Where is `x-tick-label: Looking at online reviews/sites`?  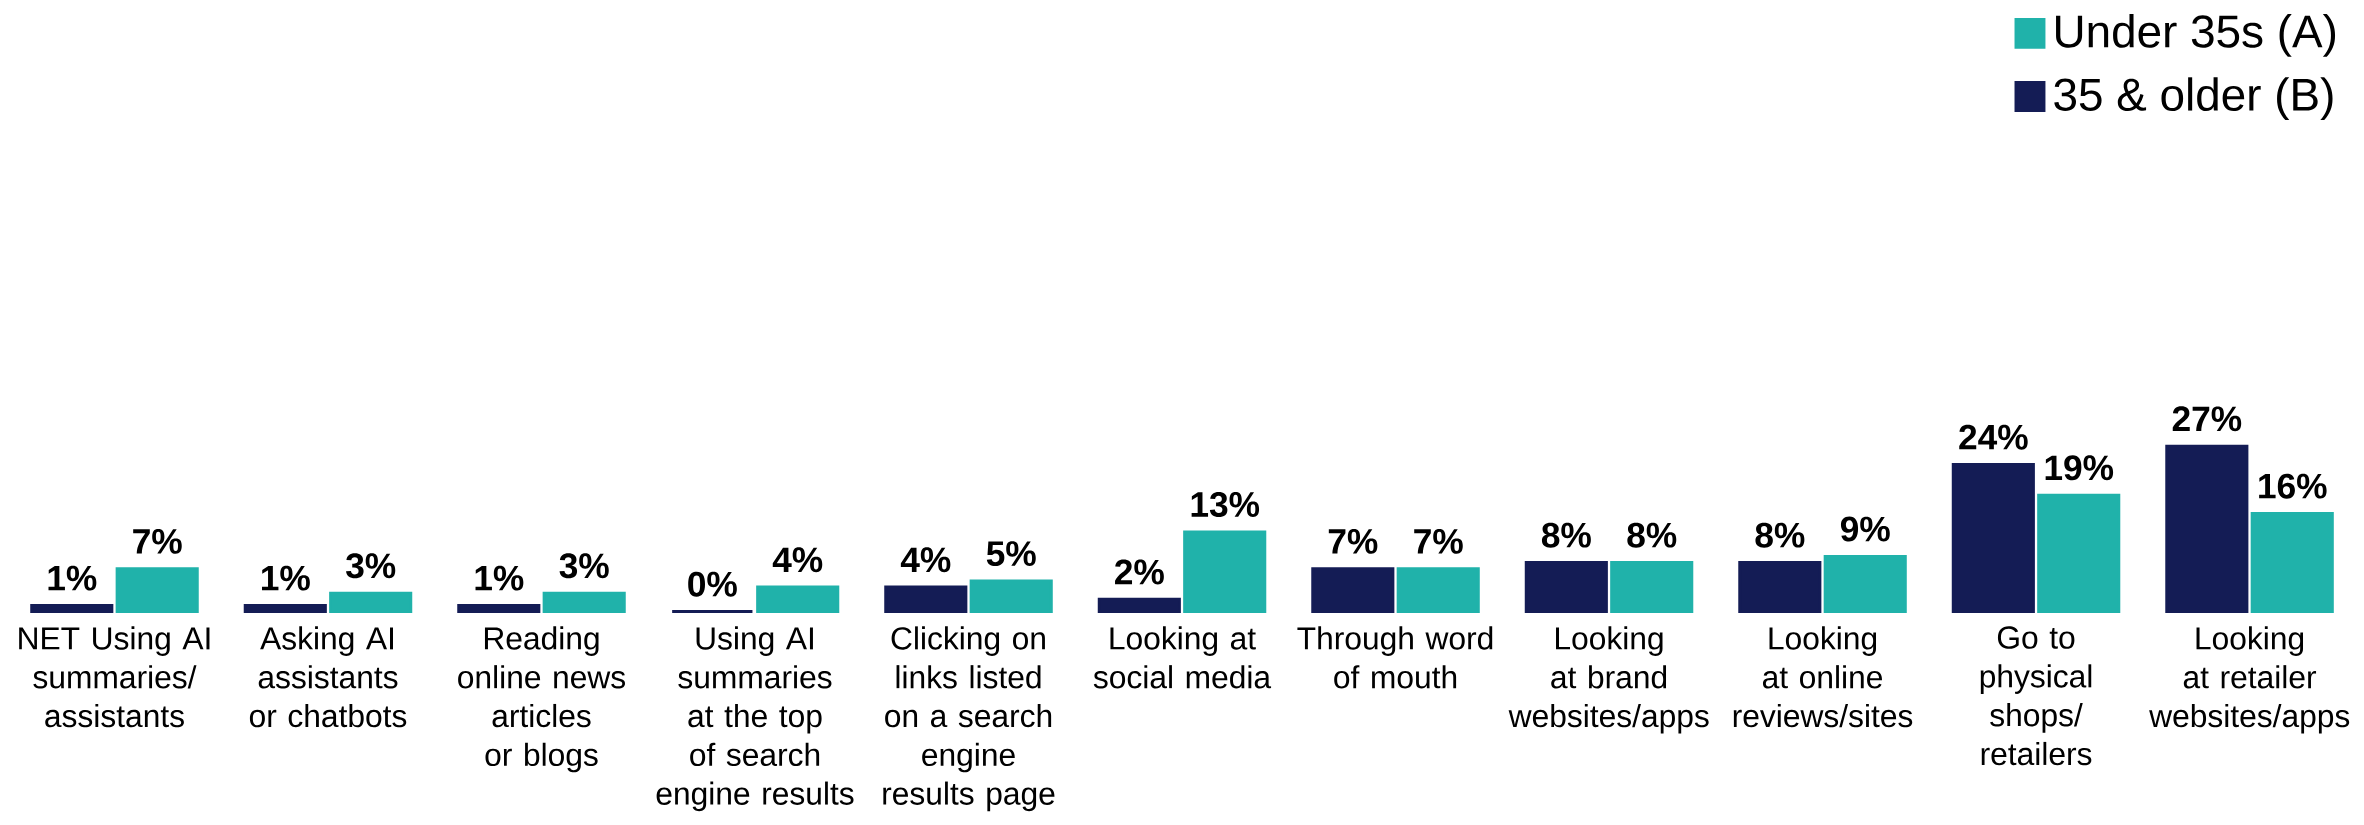 x-tick-label: Looking at online reviews/sites is located at coordinates (1823, 677).